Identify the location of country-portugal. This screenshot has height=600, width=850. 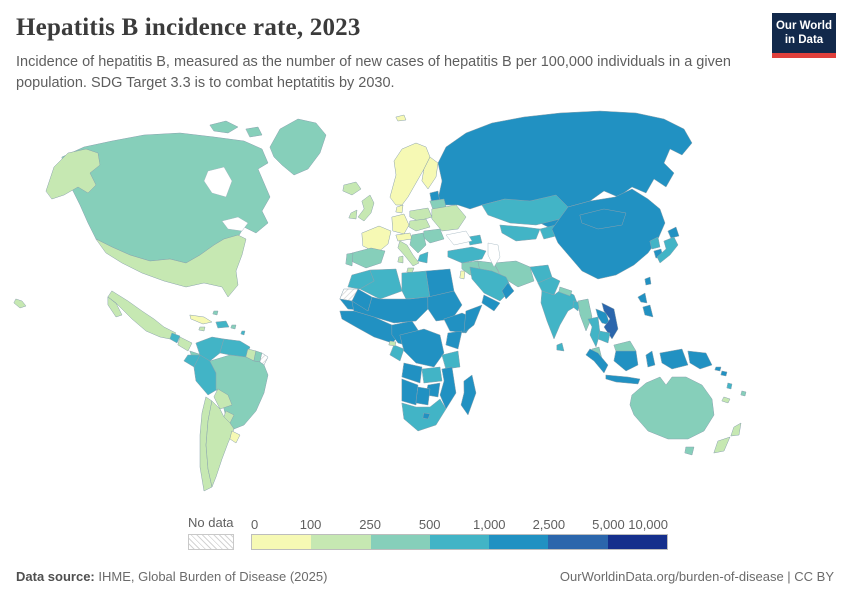
(349, 259).